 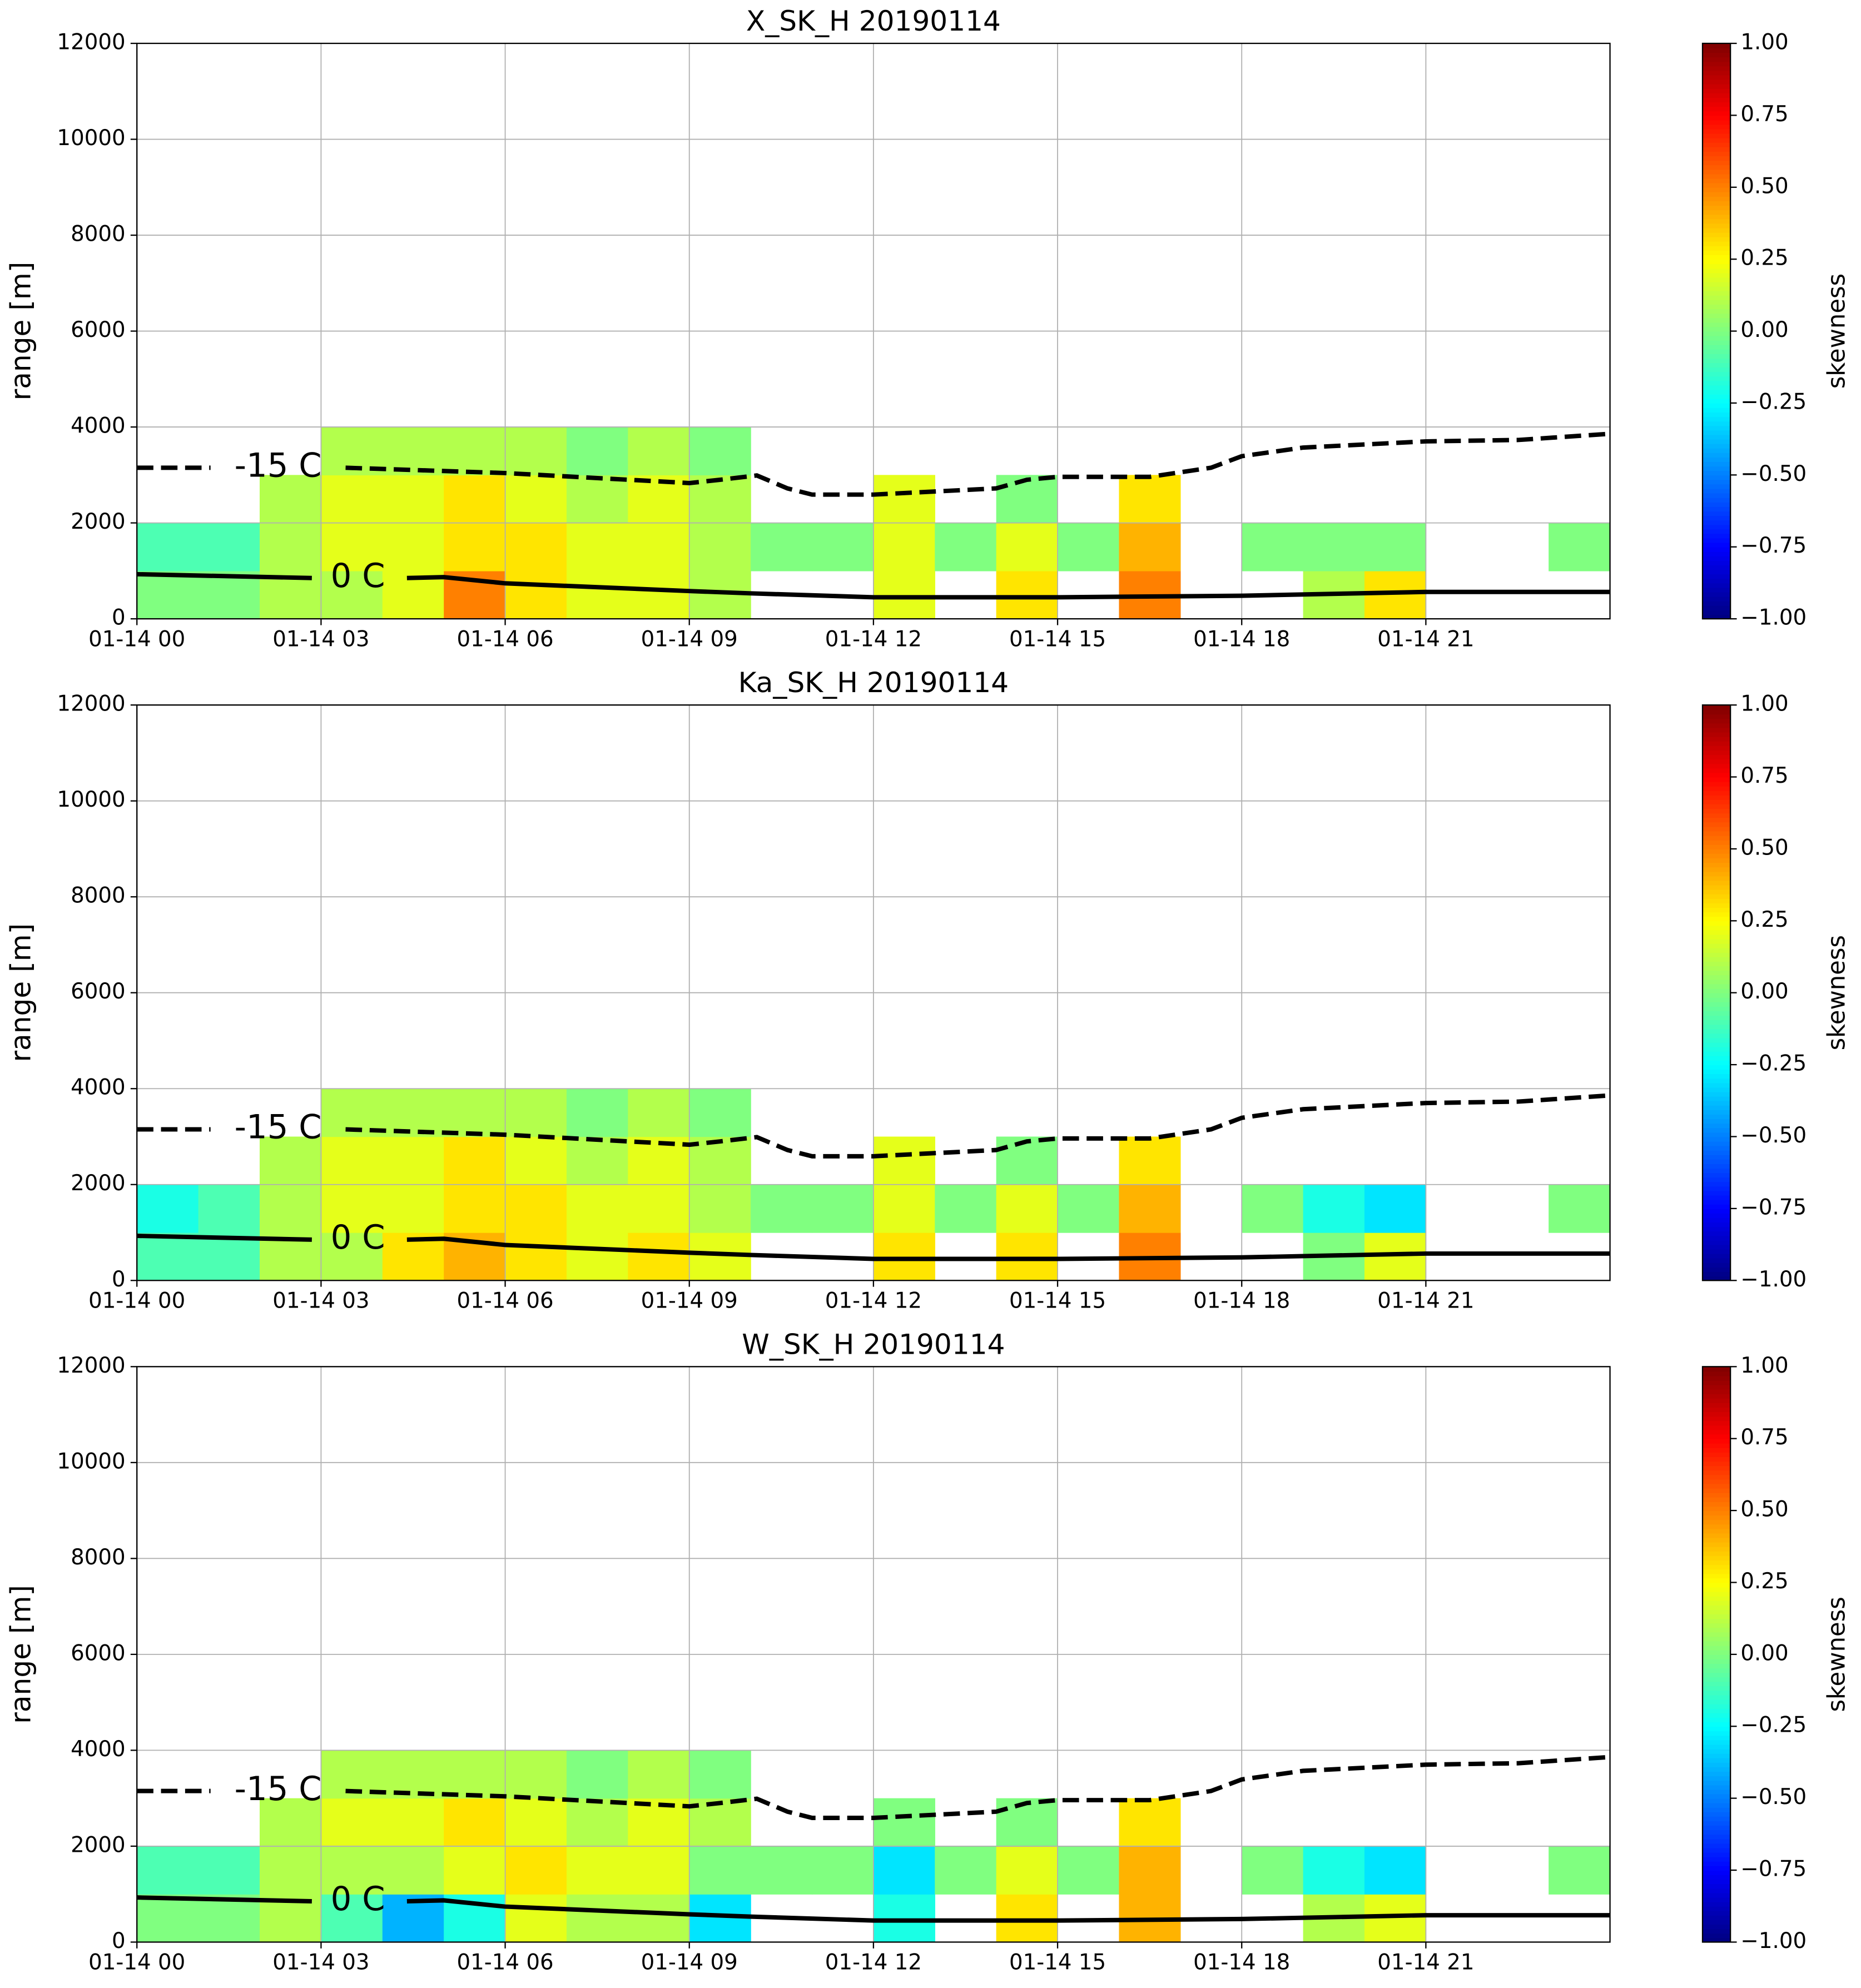 What do you see at coordinates (358, 1237) in the screenshot?
I see `contour-label: 0 C` at bounding box center [358, 1237].